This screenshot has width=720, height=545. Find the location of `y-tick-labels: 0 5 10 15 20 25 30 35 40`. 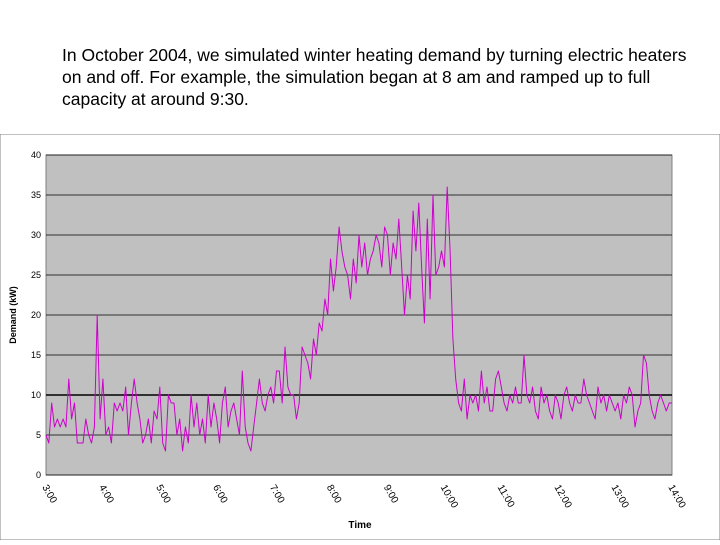

y-tick-labels: 0 5 10 15 20 25 30 35 40 is located at coordinates (36, 315).